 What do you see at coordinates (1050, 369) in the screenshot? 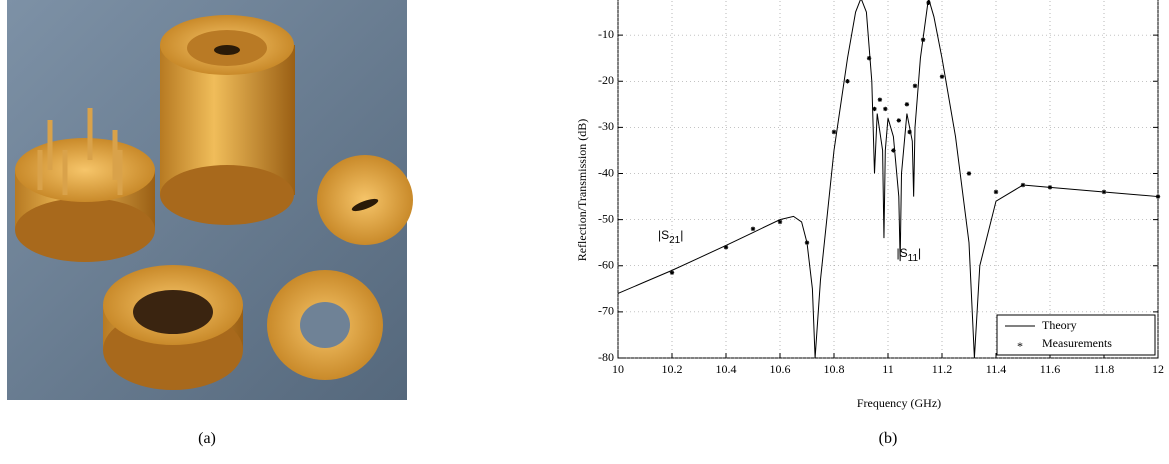
I see `x-tick-label: 11.6` at bounding box center [1050, 369].